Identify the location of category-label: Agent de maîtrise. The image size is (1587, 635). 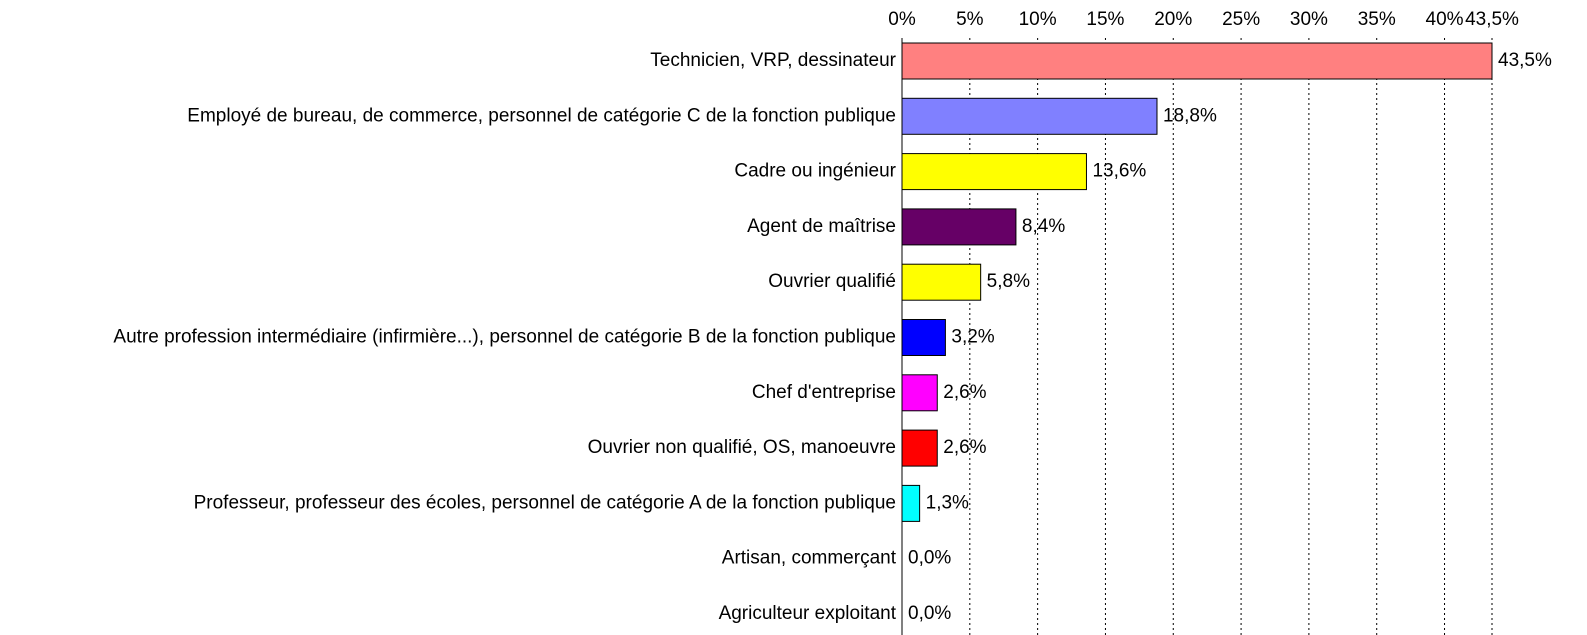
(821, 226).